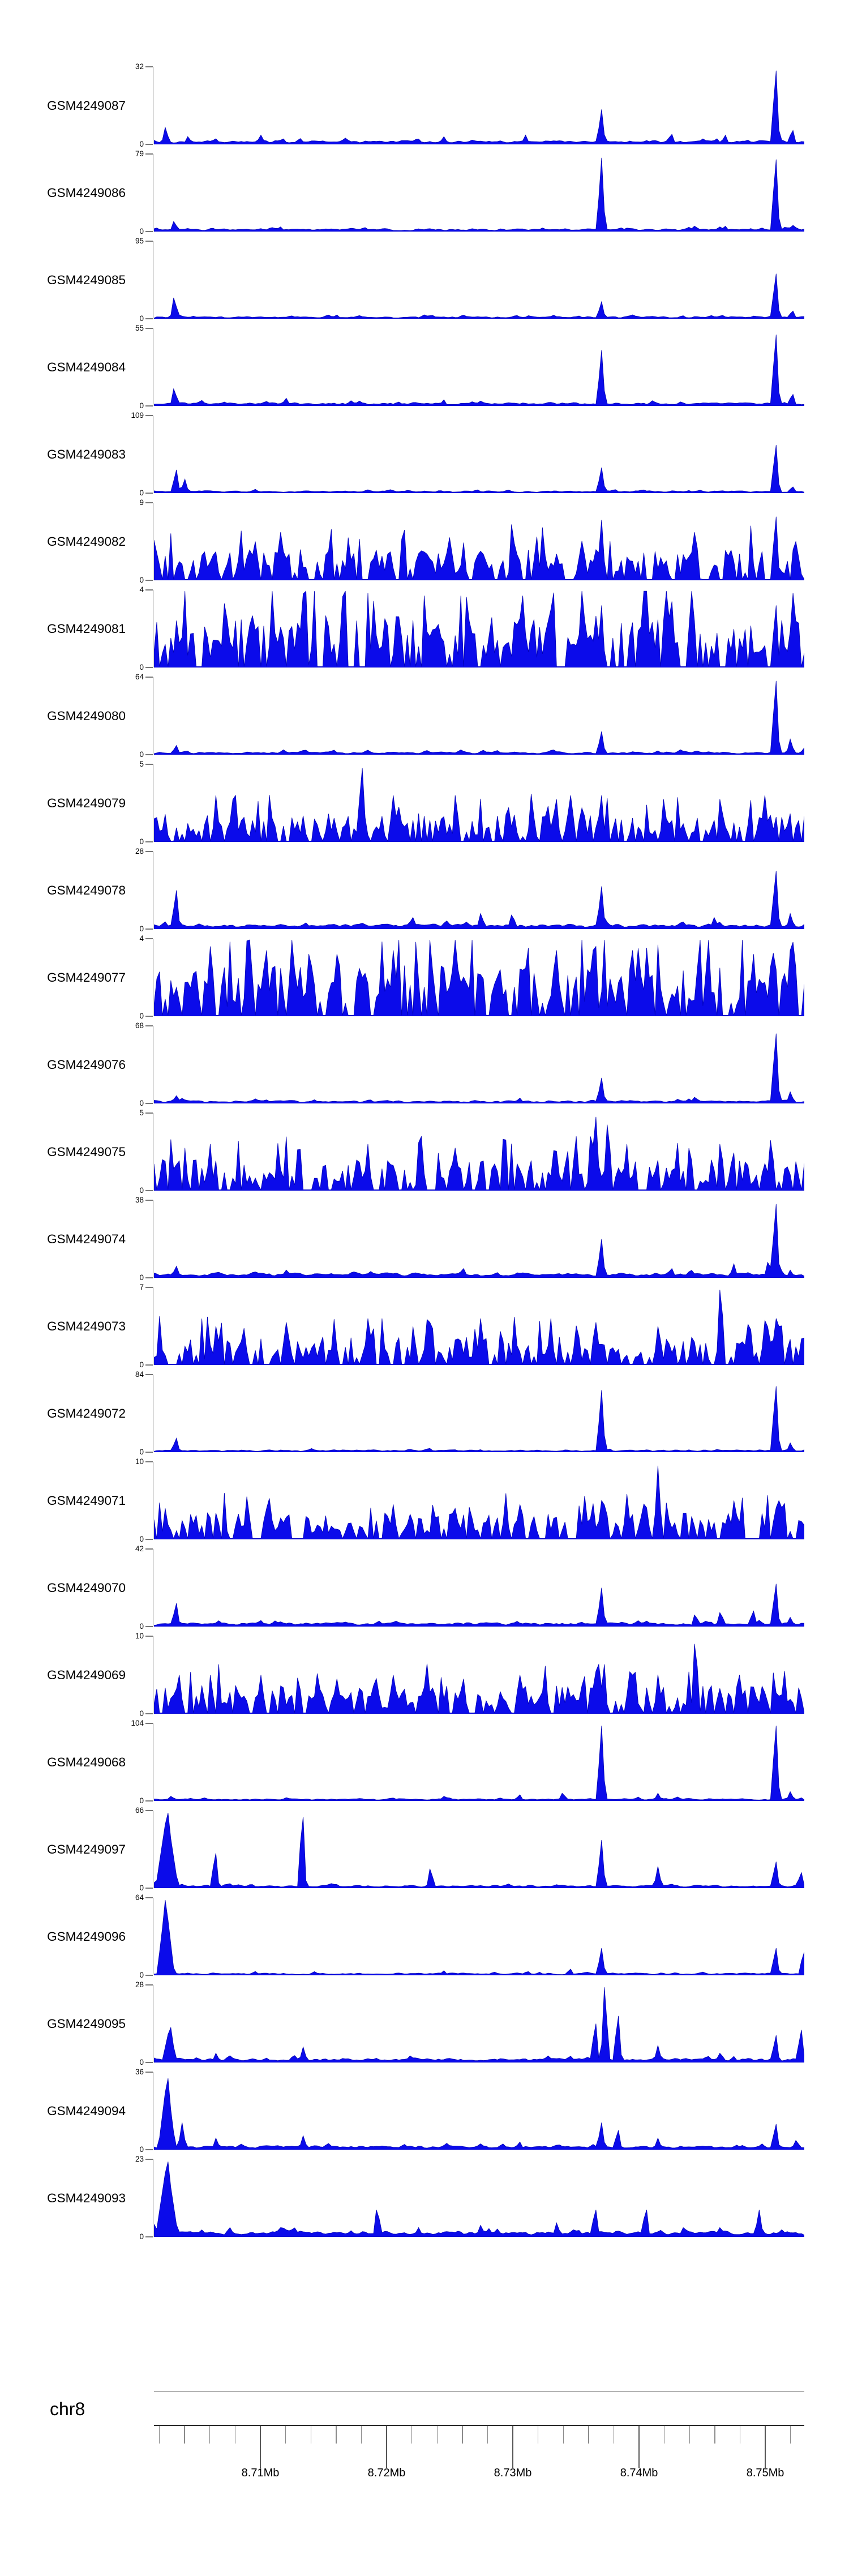 This screenshot has width=849, height=2576. Describe the element at coordinates (86, 977) in the screenshot. I see `track-sample-label: GSM4249077` at that location.